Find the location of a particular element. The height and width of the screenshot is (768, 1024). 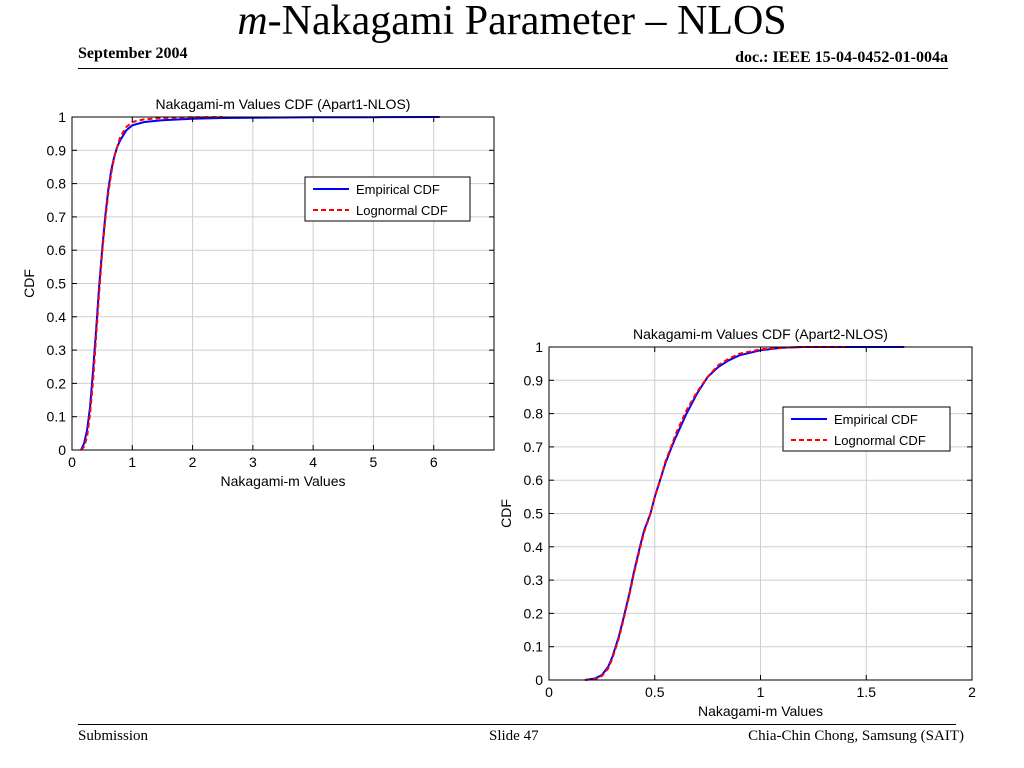

slide-title: m-Nakagami Parameter – NLOS is located at coordinates (512, 23).